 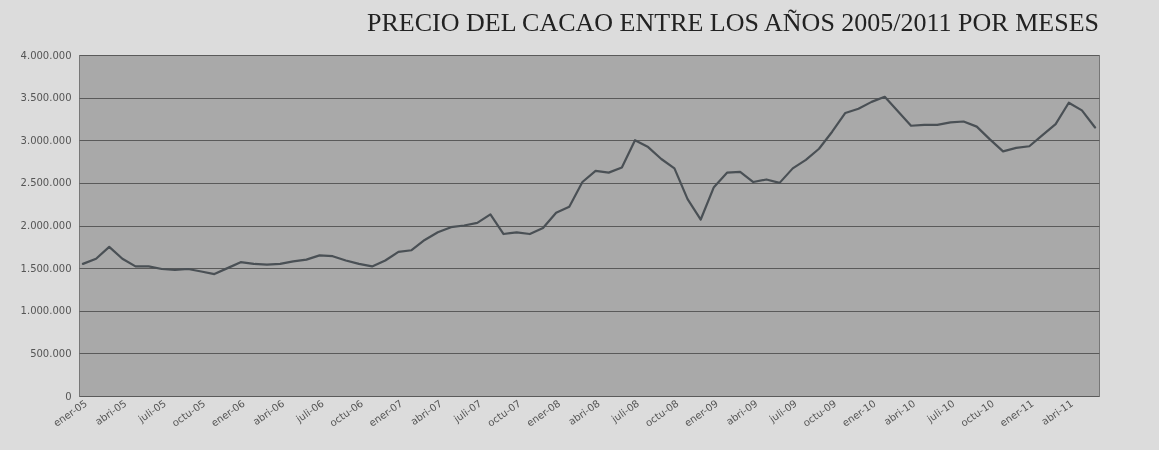 What do you see at coordinates (68, 396) in the screenshot?
I see `y-tick-label: 0` at bounding box center [68, 396].